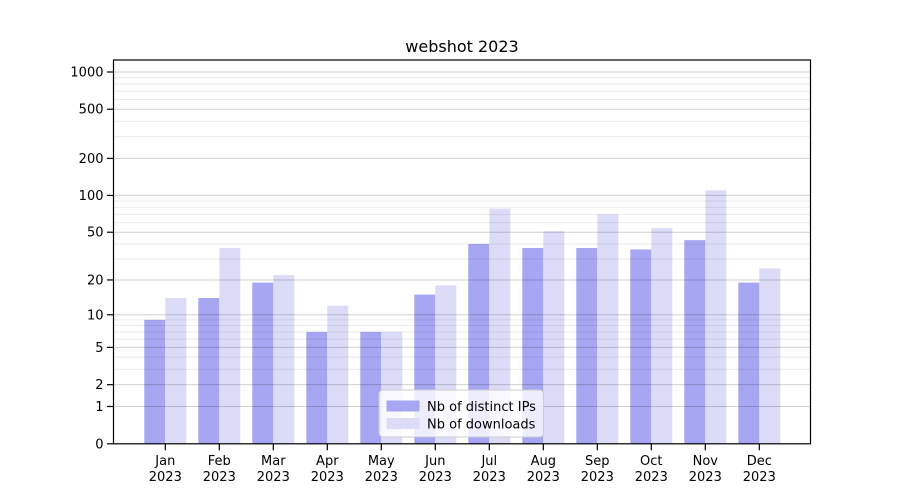  I want to click on x-tick-label-month: Nov, so click(706, 461).